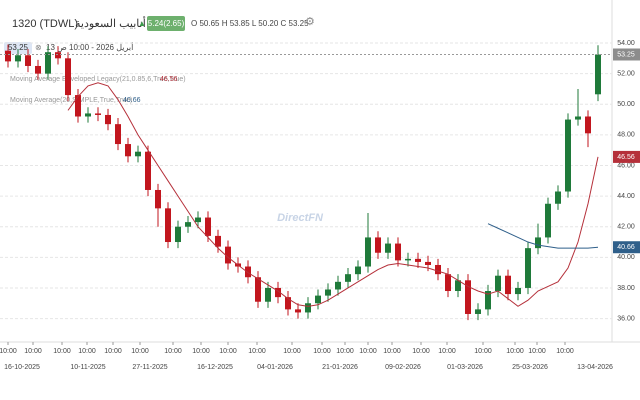 Image resolution: width=640 pixels, height=400 pixels. Describe the element at coordinates (275, 367) in the screenshot. I see `x-date-label: 04-01-2026` at that location.